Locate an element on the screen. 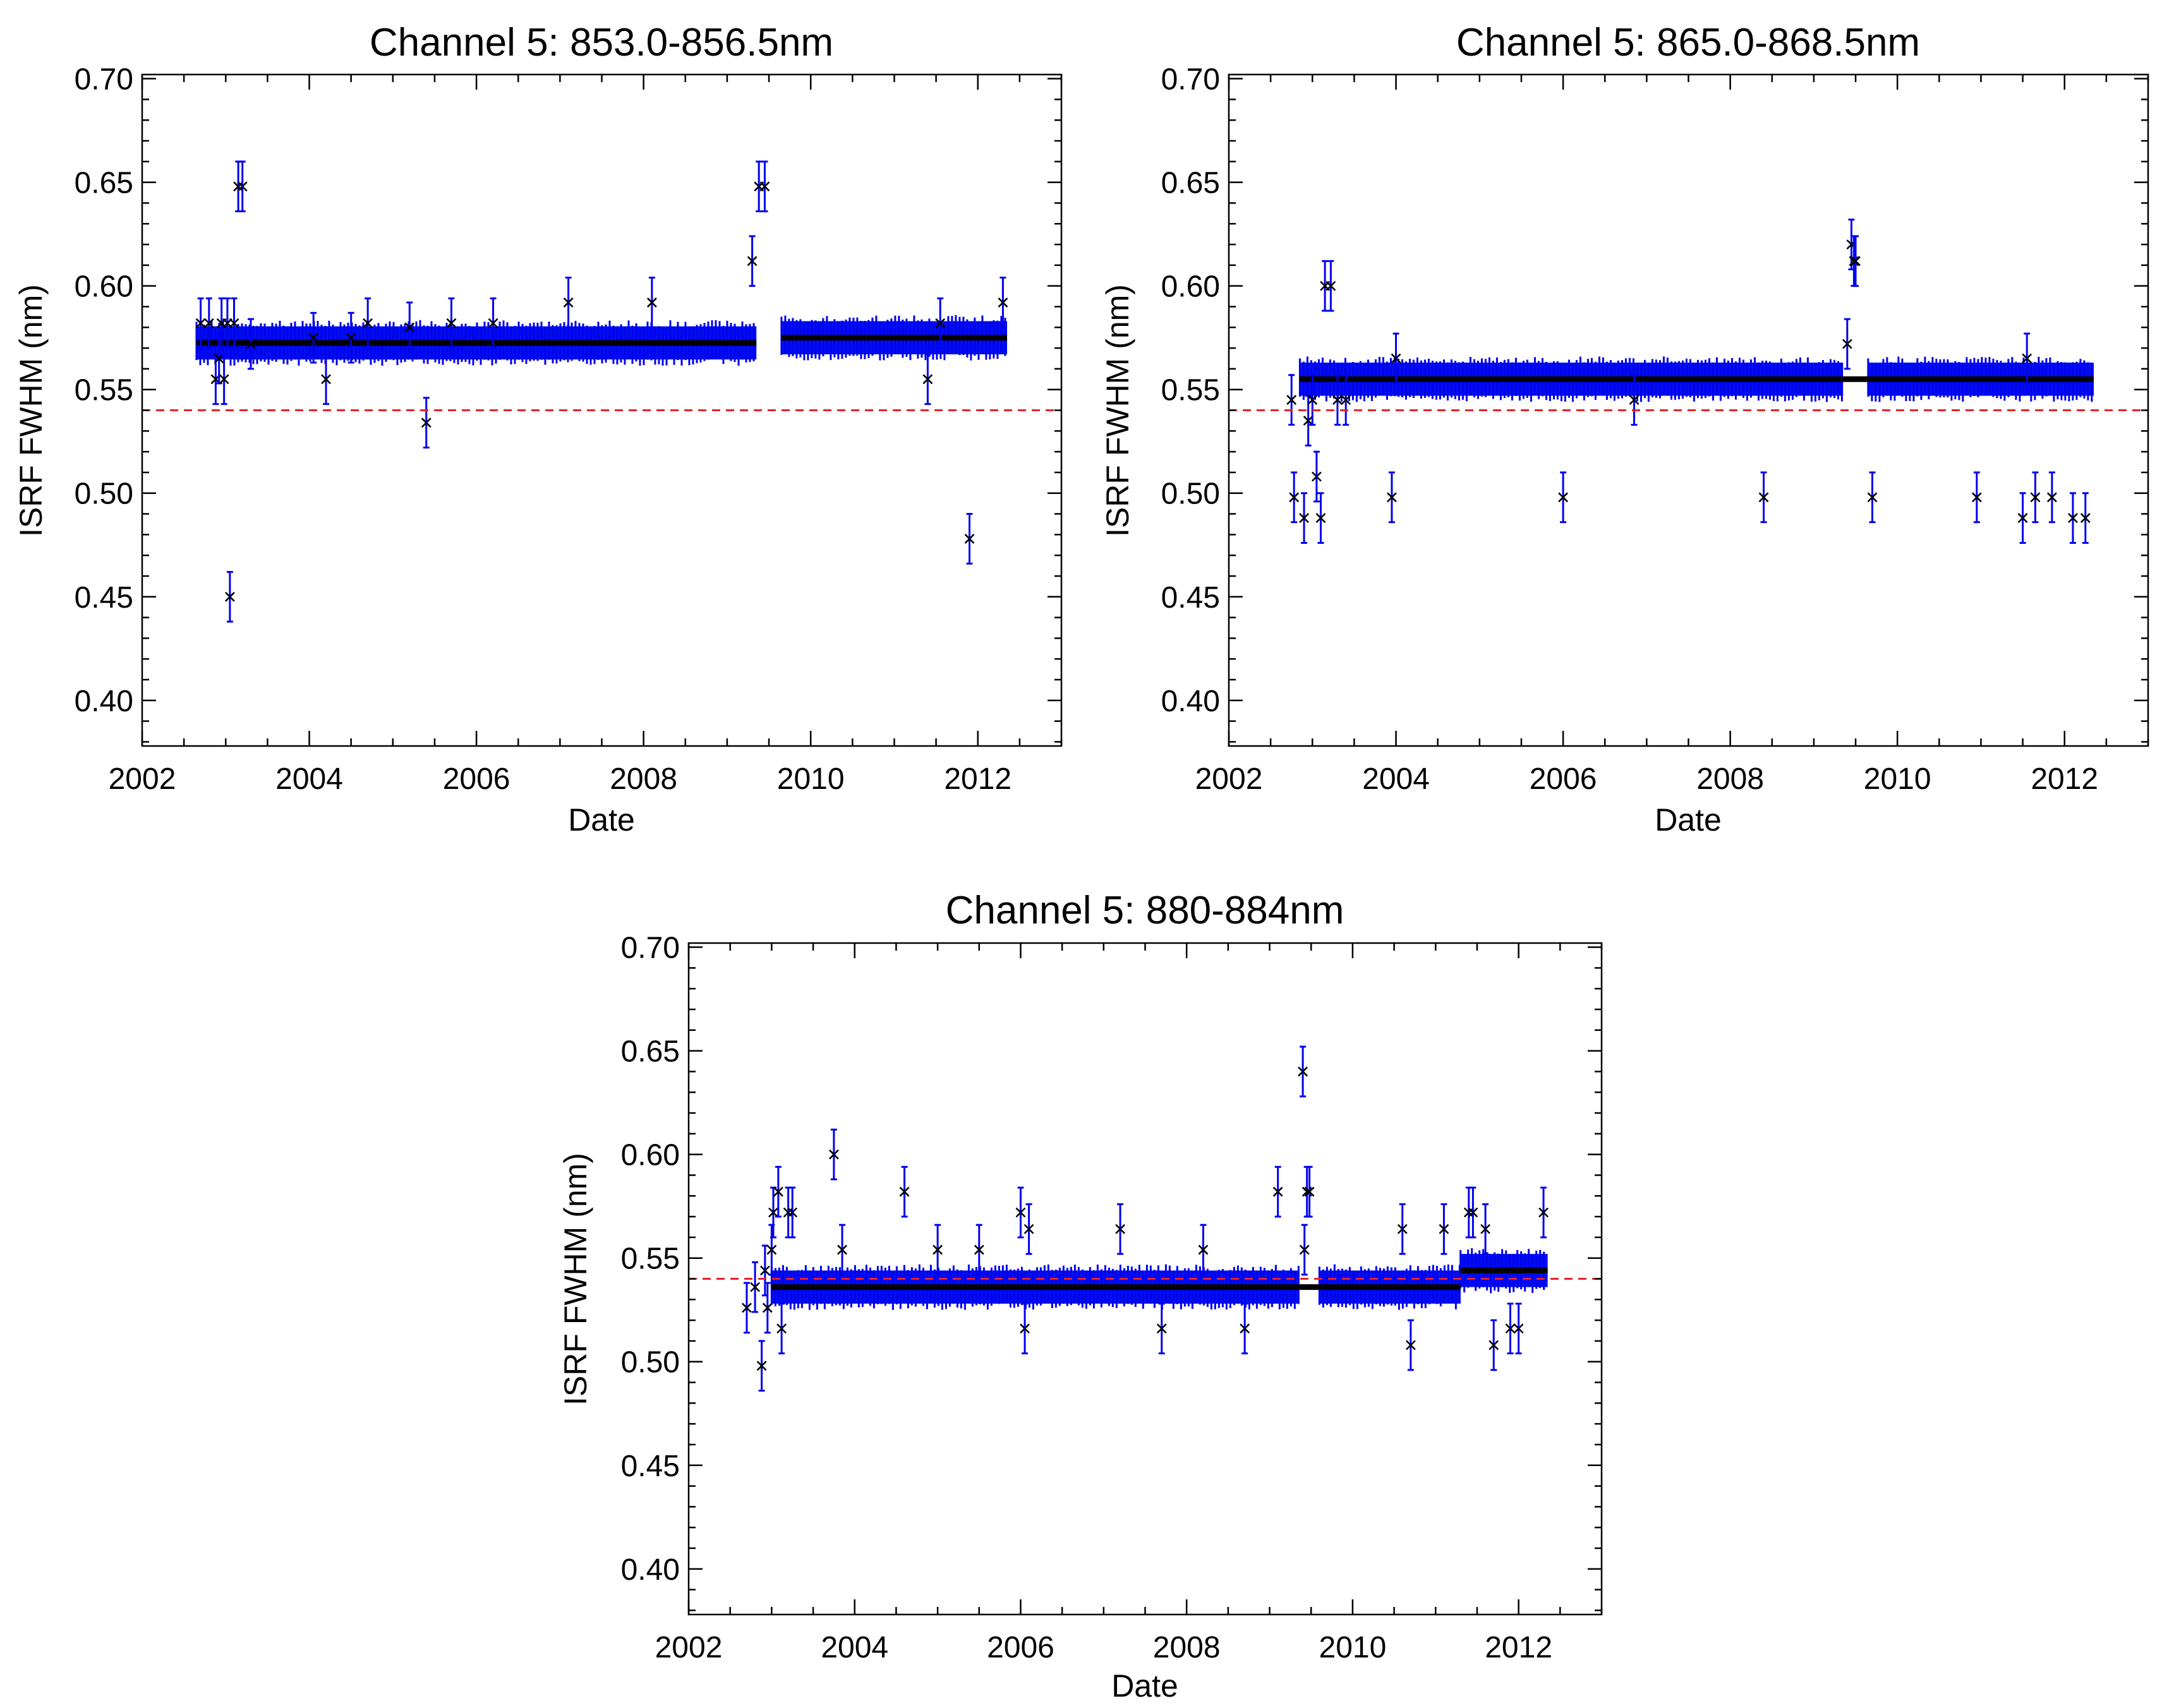 The height and width of the screenshot is (1708, 2162). y-tick-label: 0.45 is located at coordinates (104, 598).